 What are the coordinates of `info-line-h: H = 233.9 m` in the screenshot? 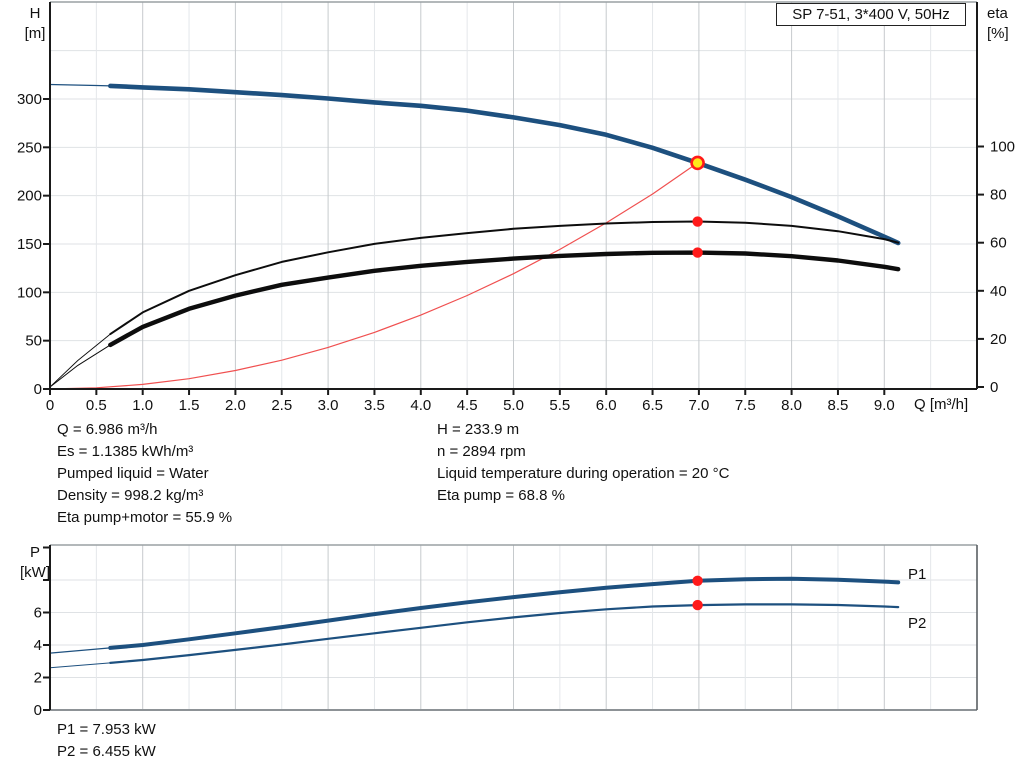 It's located at (478, 429).